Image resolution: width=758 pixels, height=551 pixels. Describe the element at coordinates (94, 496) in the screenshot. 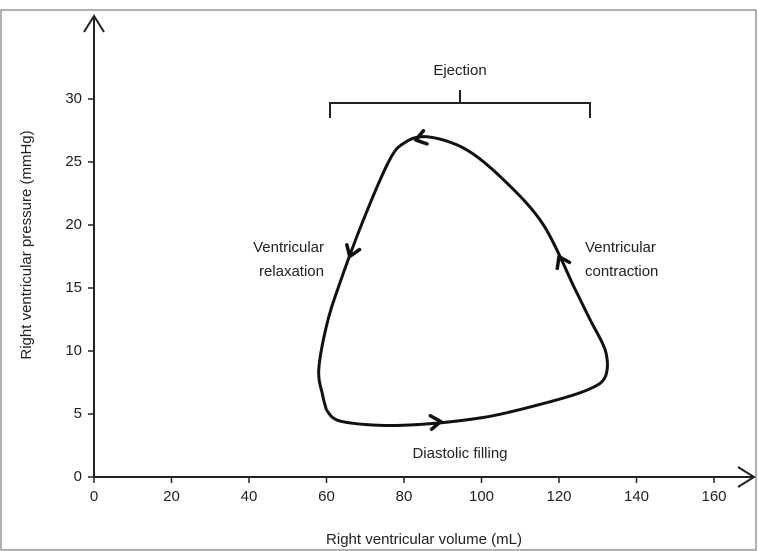

I see `x-tick-label: 0` at that location.